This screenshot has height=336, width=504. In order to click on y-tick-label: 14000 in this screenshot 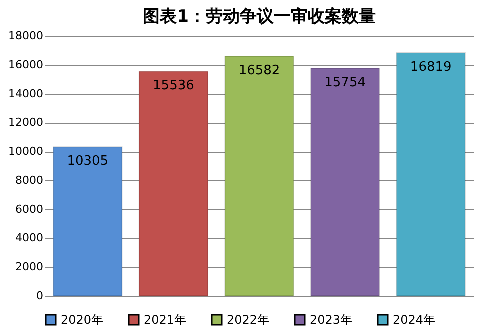, I will do `click(26, 93)`.